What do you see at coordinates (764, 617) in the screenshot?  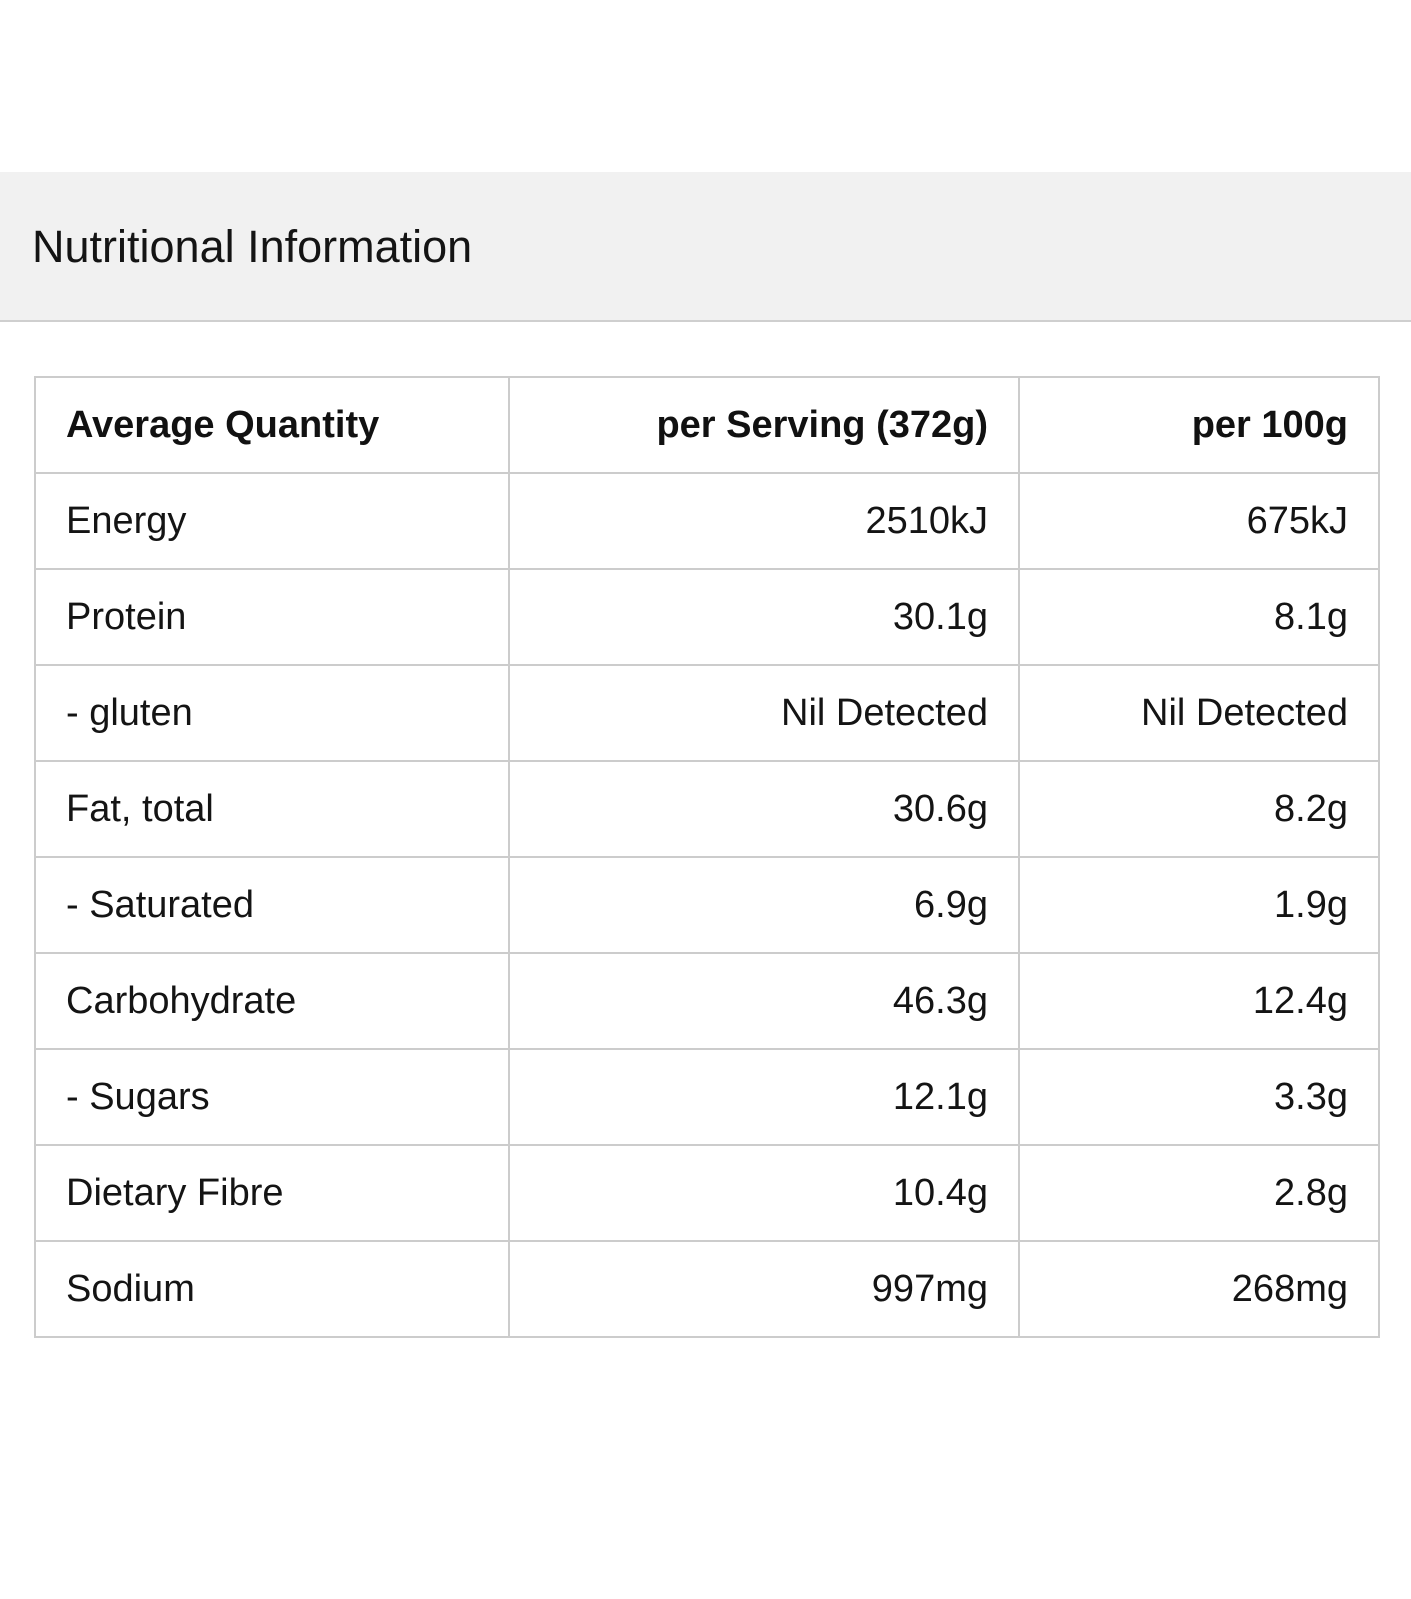 I see `per-serving-value: 30.1g` at bounding box center [764, 617].